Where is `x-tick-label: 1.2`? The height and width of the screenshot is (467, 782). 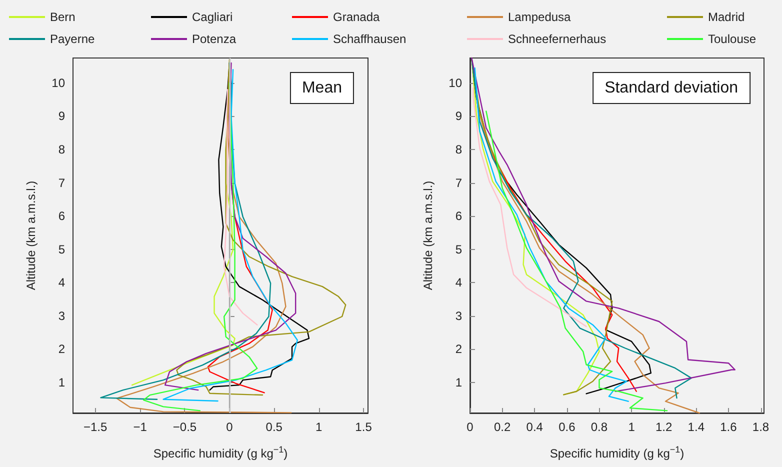 x-tick-label: 1.2 is located at coordinates (664, 427).